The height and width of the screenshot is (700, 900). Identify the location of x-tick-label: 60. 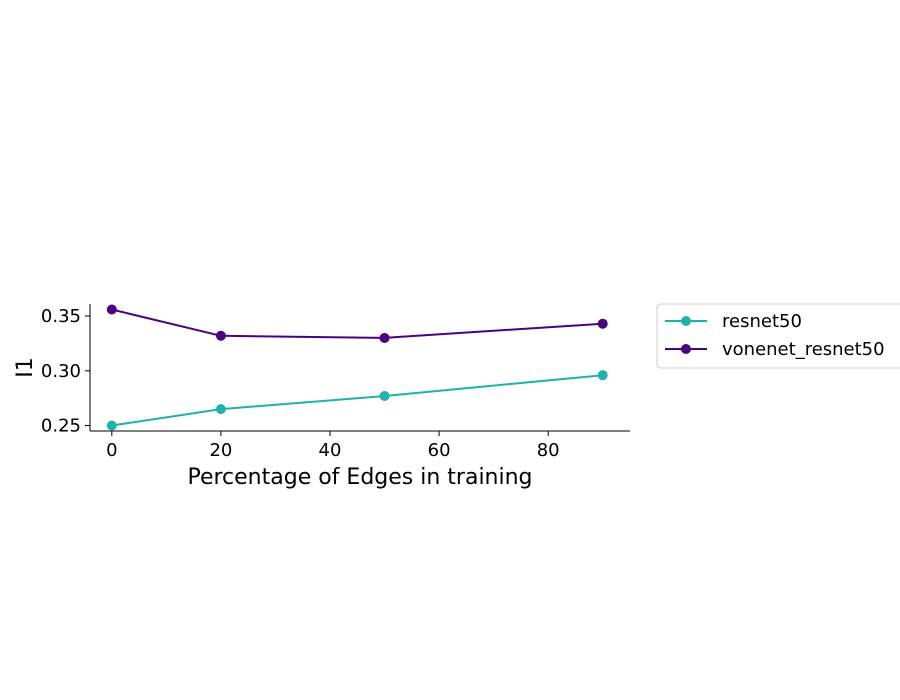
(439, 450).